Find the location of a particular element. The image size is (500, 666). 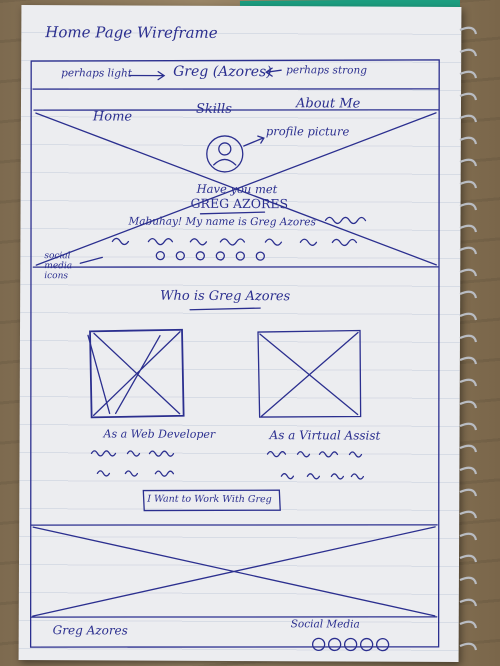

hero-name: GREG AZORES is located at coordinates (239, 203).